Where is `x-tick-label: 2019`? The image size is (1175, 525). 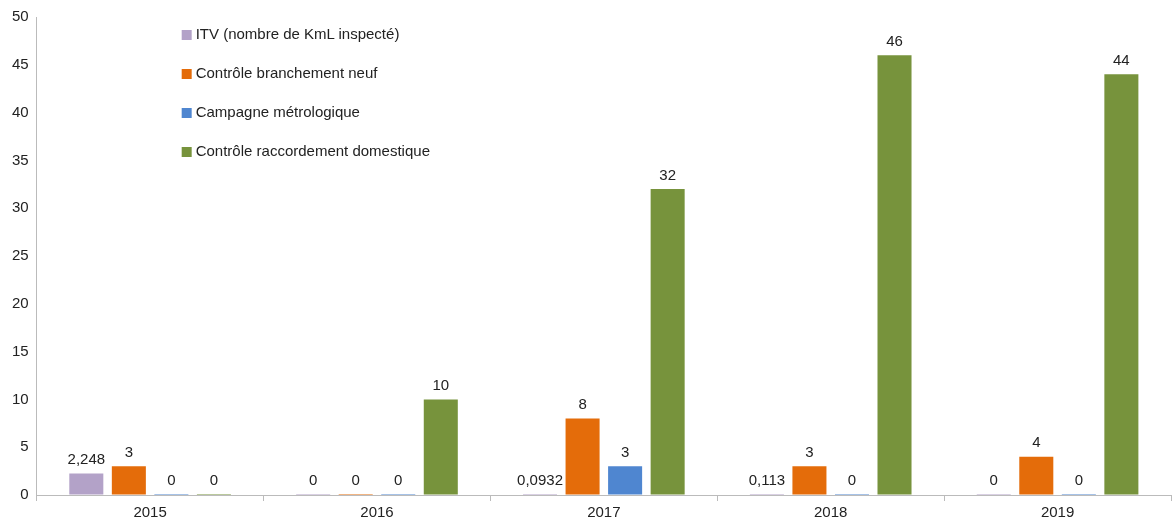 x-tick-label: 2019 is located at coordinates (1057, 512).